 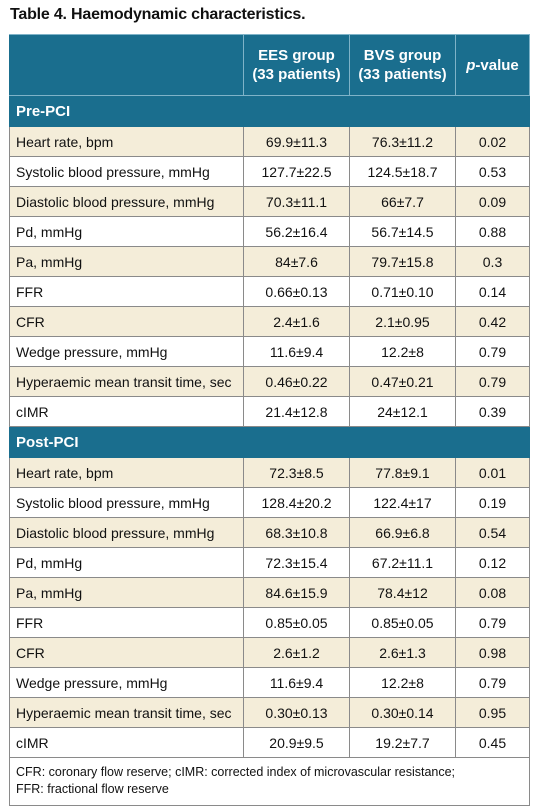 I want to click on p-value: 0.14, so click(x=492, y=291).